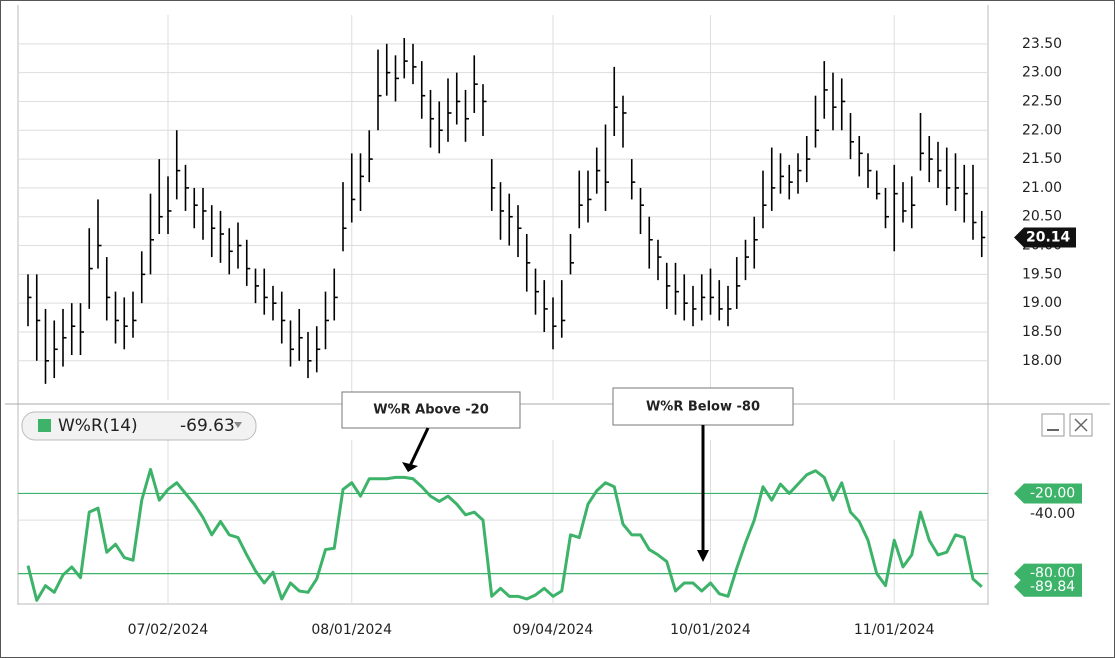 The image size is (1115, 658). What do you see at coordinates (1042, 130) in the screenshot?
I see `y-tick-label: 22.00` at bounding box center [1042, 130].